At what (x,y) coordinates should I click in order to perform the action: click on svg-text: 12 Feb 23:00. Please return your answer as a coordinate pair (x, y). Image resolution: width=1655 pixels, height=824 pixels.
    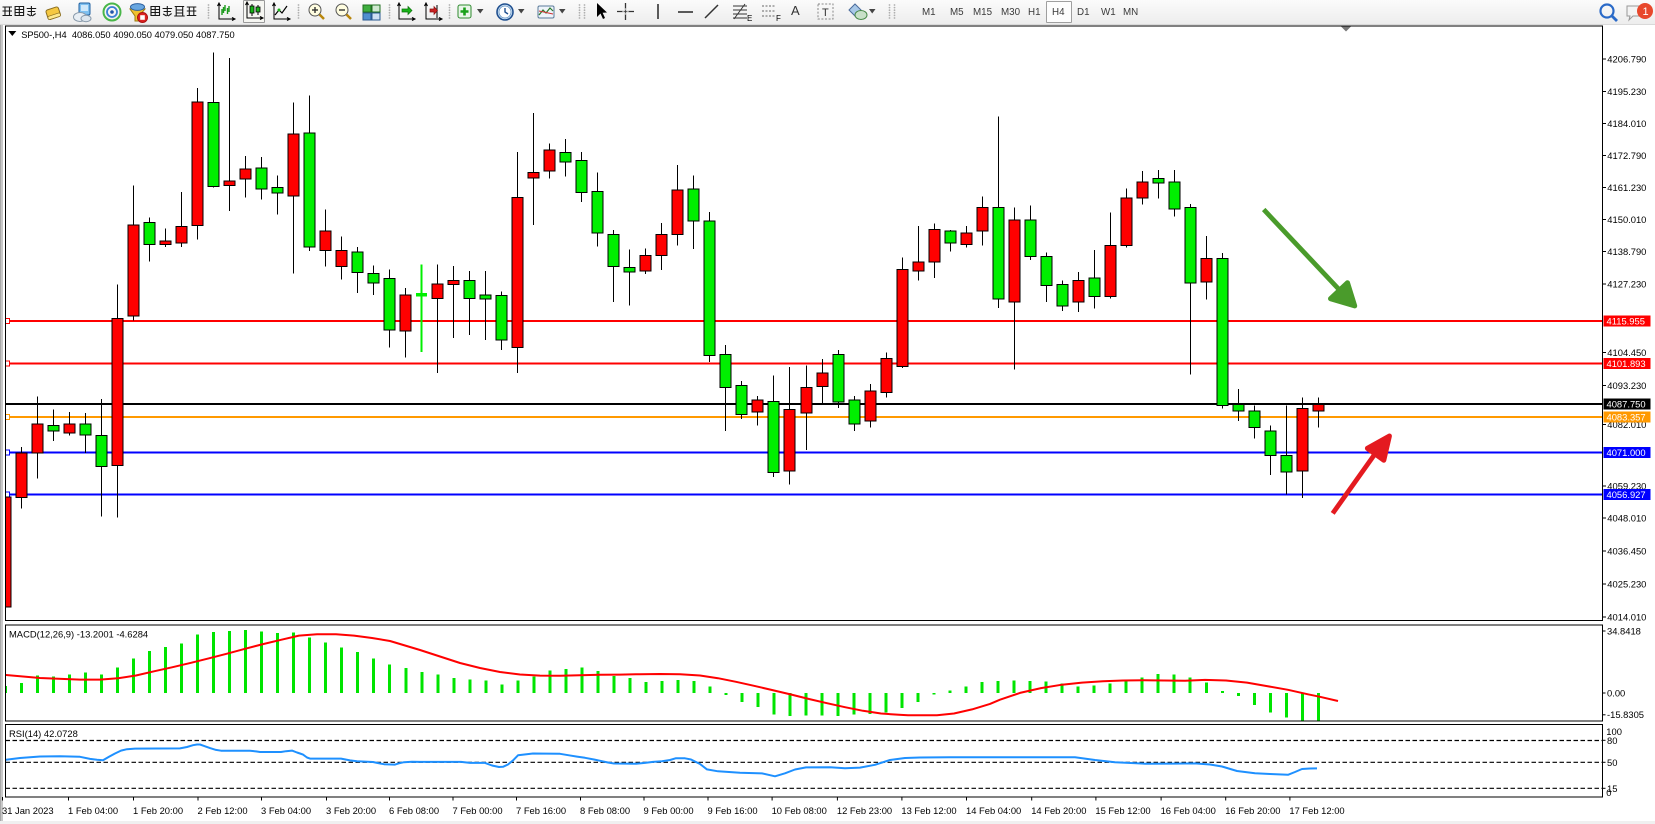
    Looking at the image, I should click on (864, 810).